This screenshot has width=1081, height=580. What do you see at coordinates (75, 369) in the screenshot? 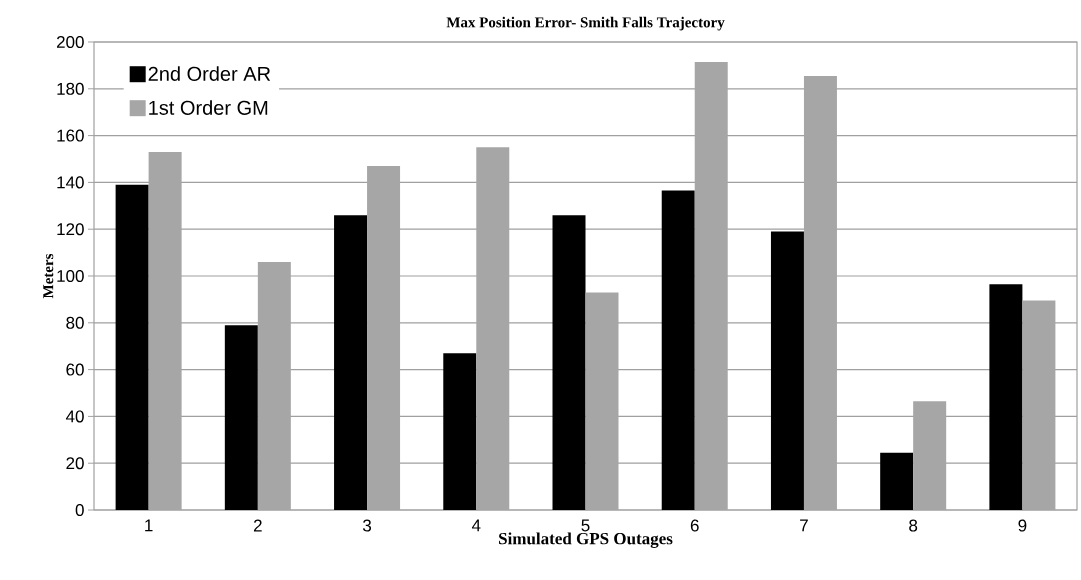
I see `y-tick-label: 60` at bounding box center [75, 369].